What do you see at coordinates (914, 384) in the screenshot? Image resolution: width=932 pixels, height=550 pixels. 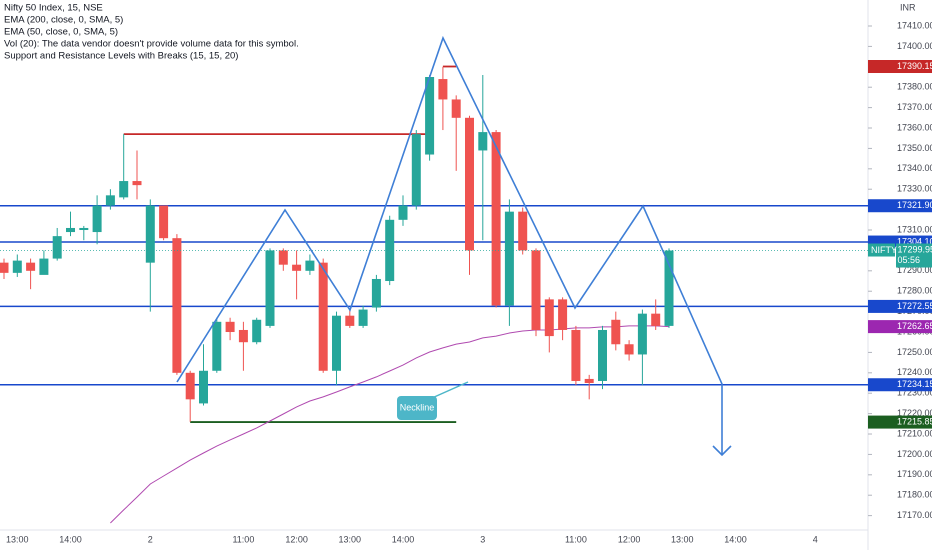 I see `level-tag-label: 17234.15` at bounding box center [914, 384].